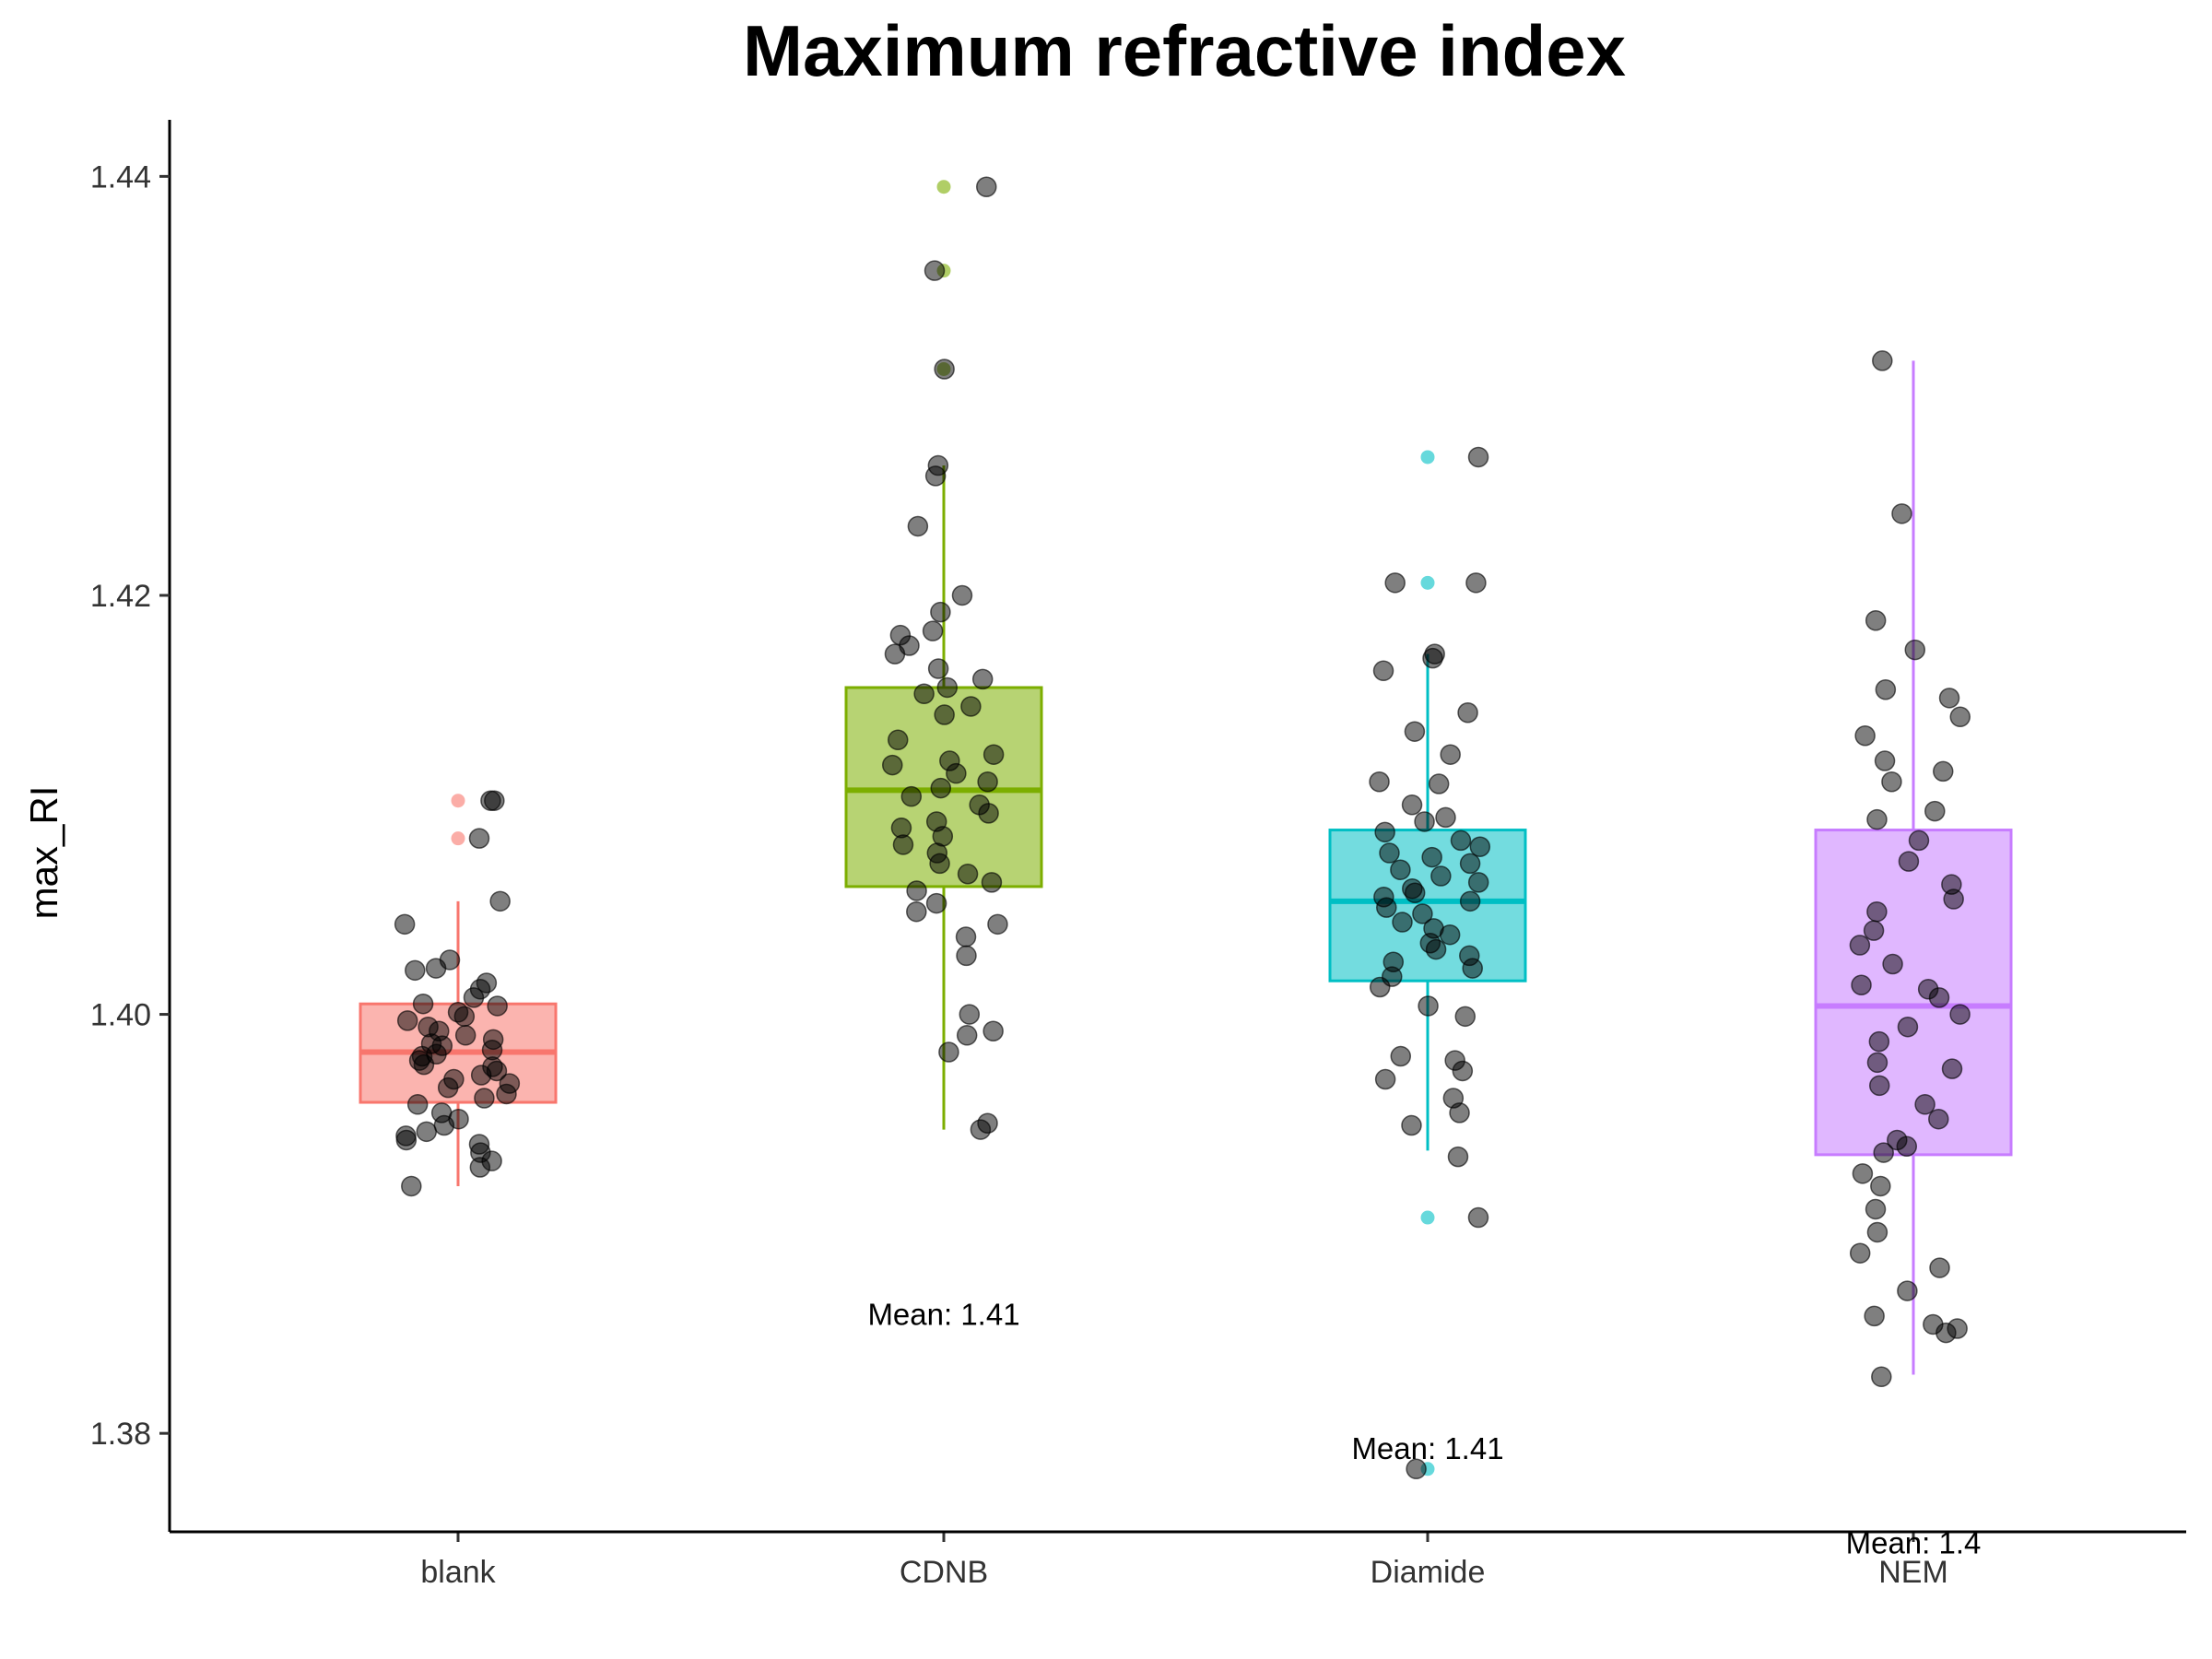  I want to click on box-Diamide, so click(1427, 963).